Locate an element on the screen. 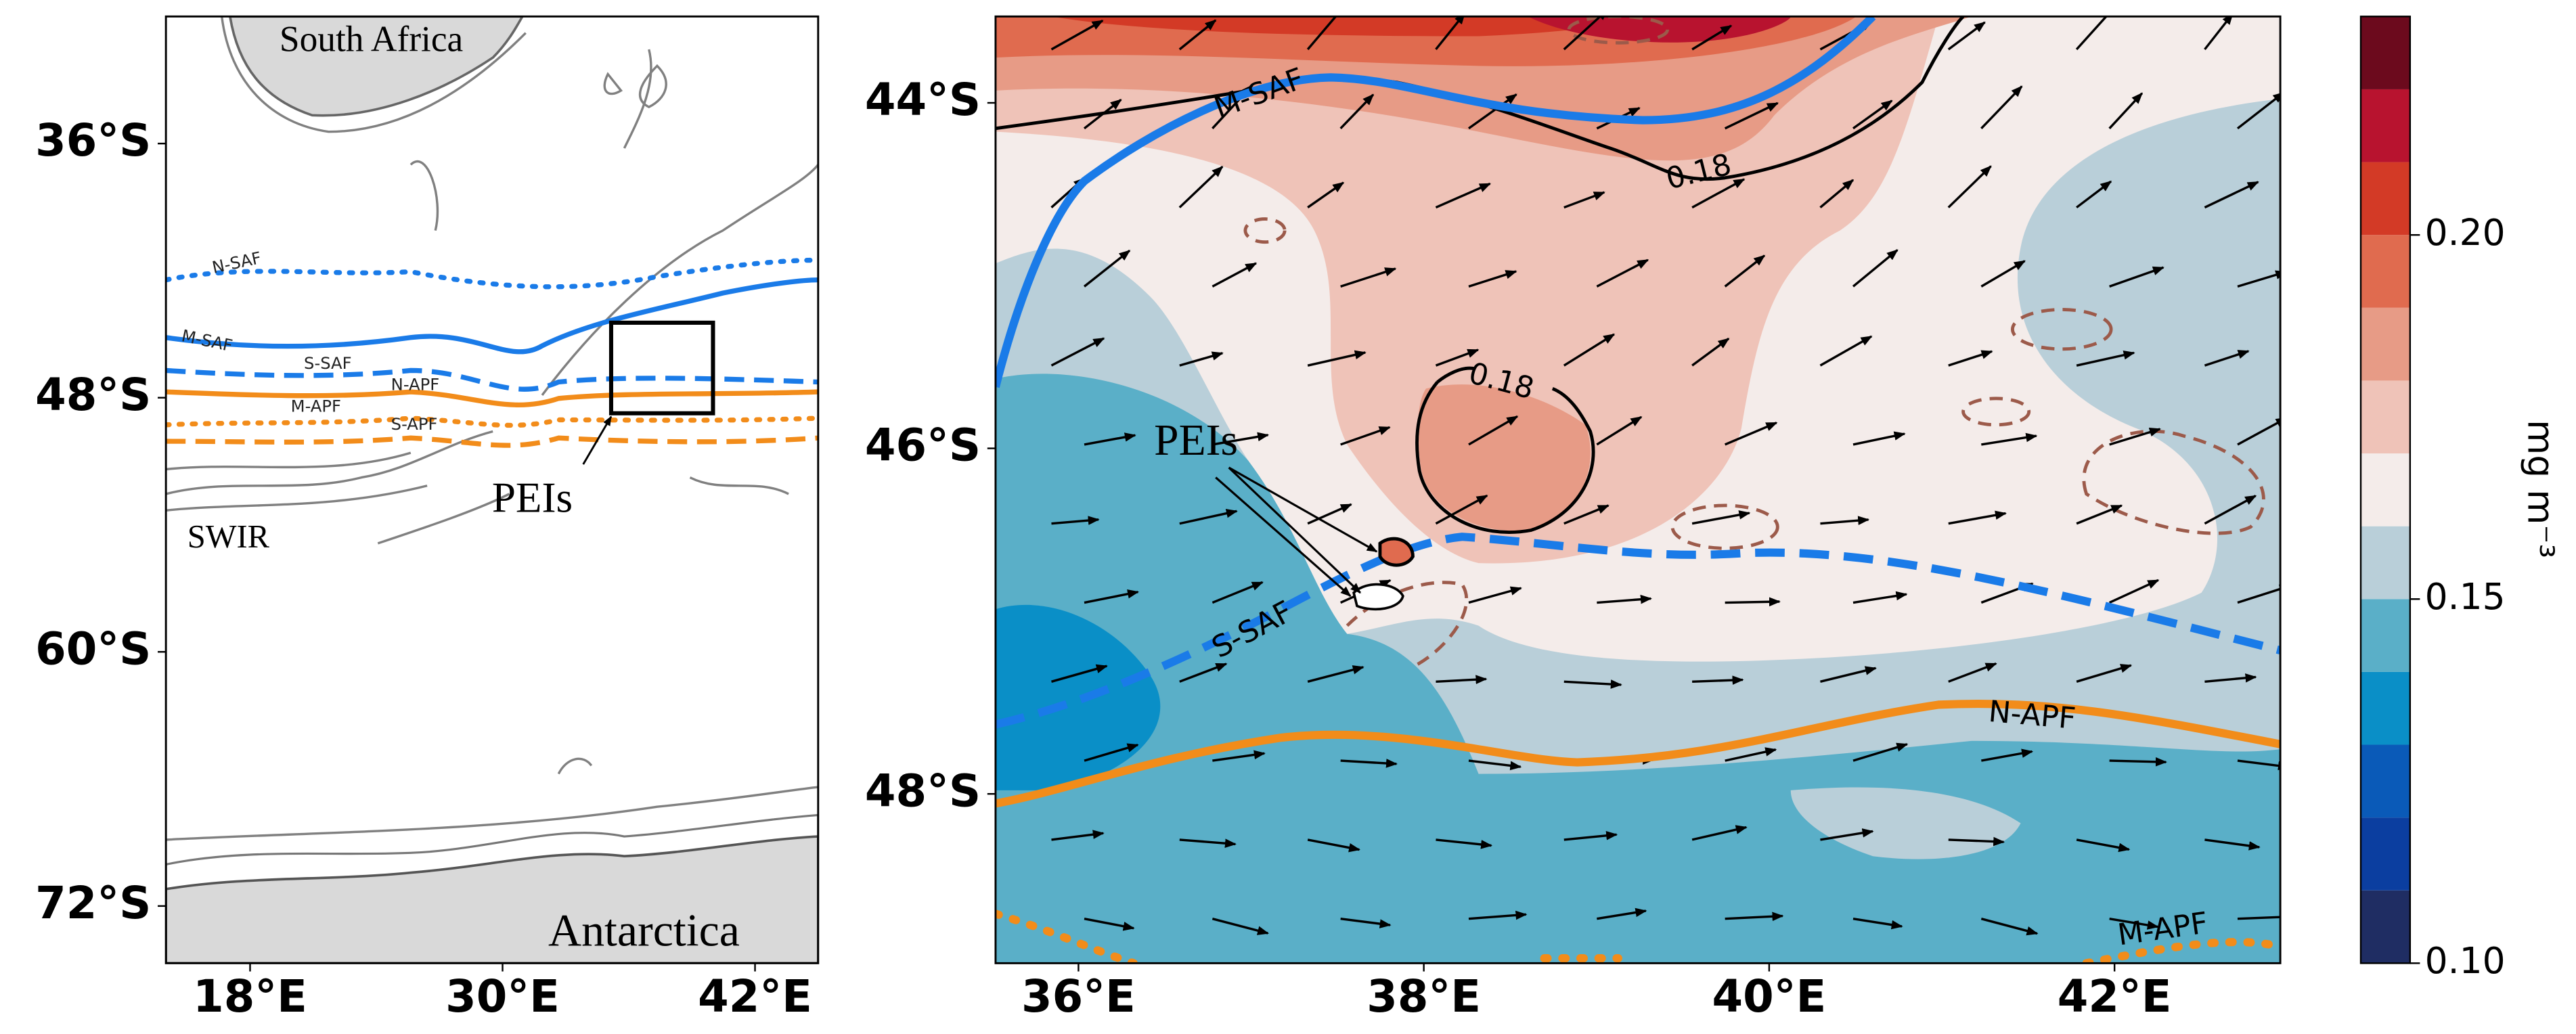 This screenshot has height=1034, width=2576. front-s-saf is located at coordinates (1638, 631).